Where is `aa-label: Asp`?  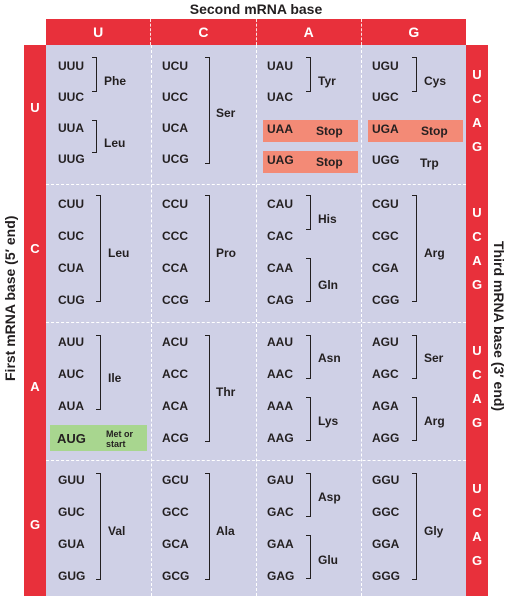
aa-label: Asp is located at coordinates (329, 497).